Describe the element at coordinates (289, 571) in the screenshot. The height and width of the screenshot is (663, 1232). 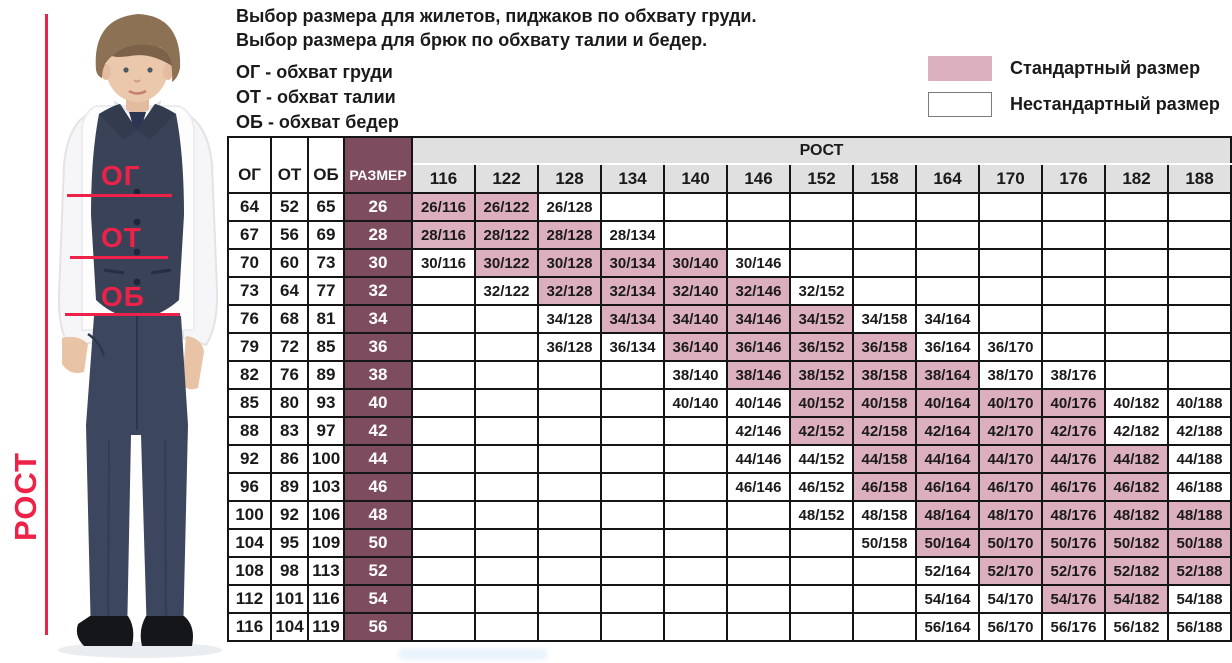
I see `cell-ot: 98` at that location.